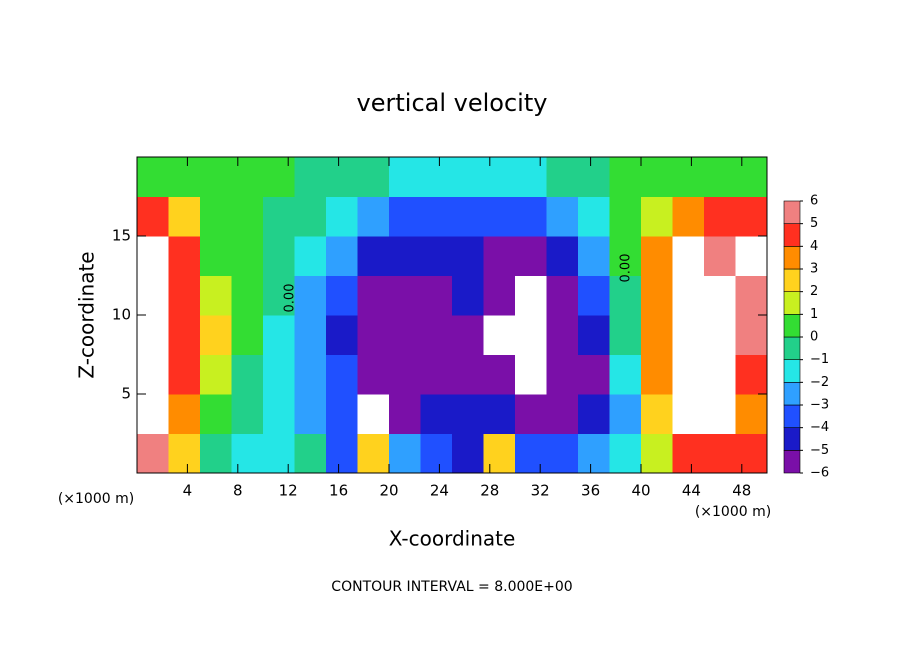  I want to click on colorbar-label: −5, so click(819, 450).